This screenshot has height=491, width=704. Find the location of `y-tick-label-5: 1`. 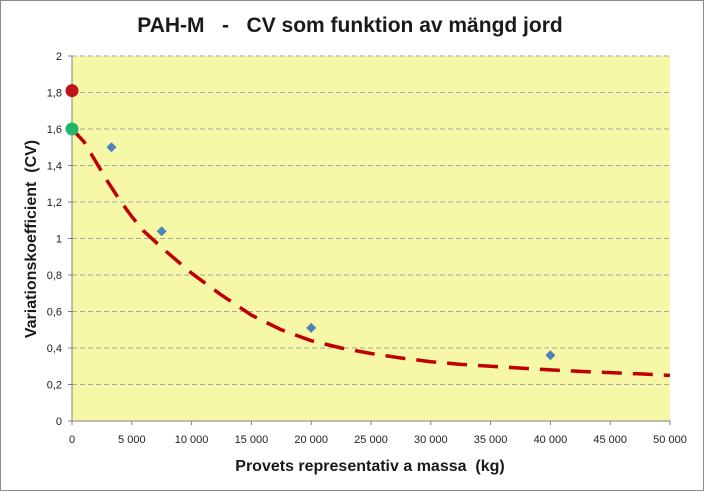

y-tick-label-5: 1 is located at coordinates (59, 240).